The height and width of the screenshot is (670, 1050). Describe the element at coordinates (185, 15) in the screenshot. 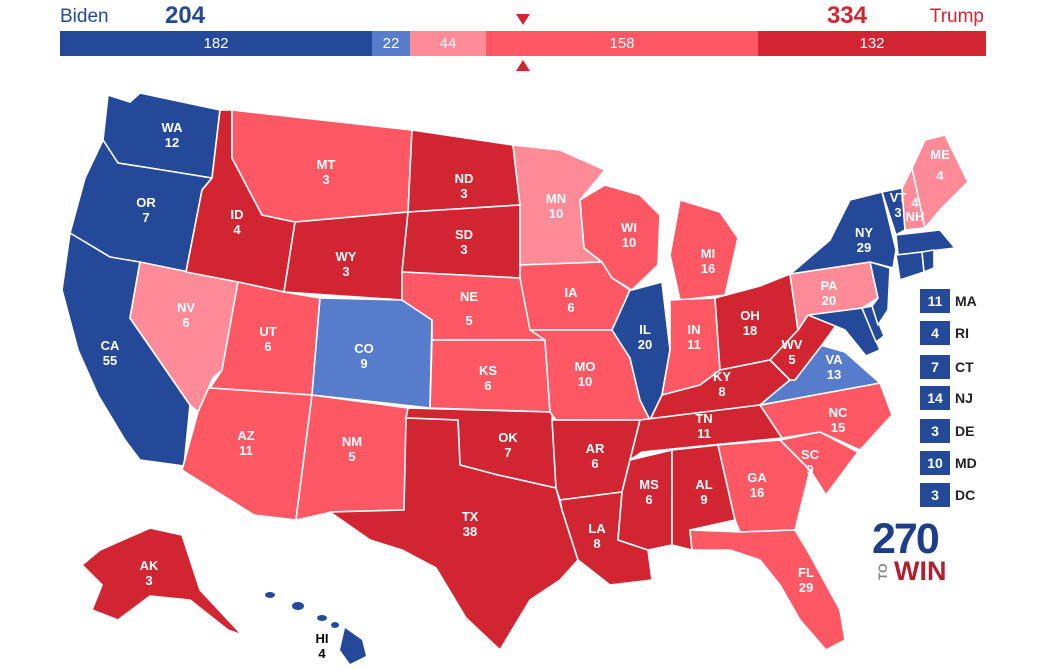

I see `biden-total: 204` at that location.